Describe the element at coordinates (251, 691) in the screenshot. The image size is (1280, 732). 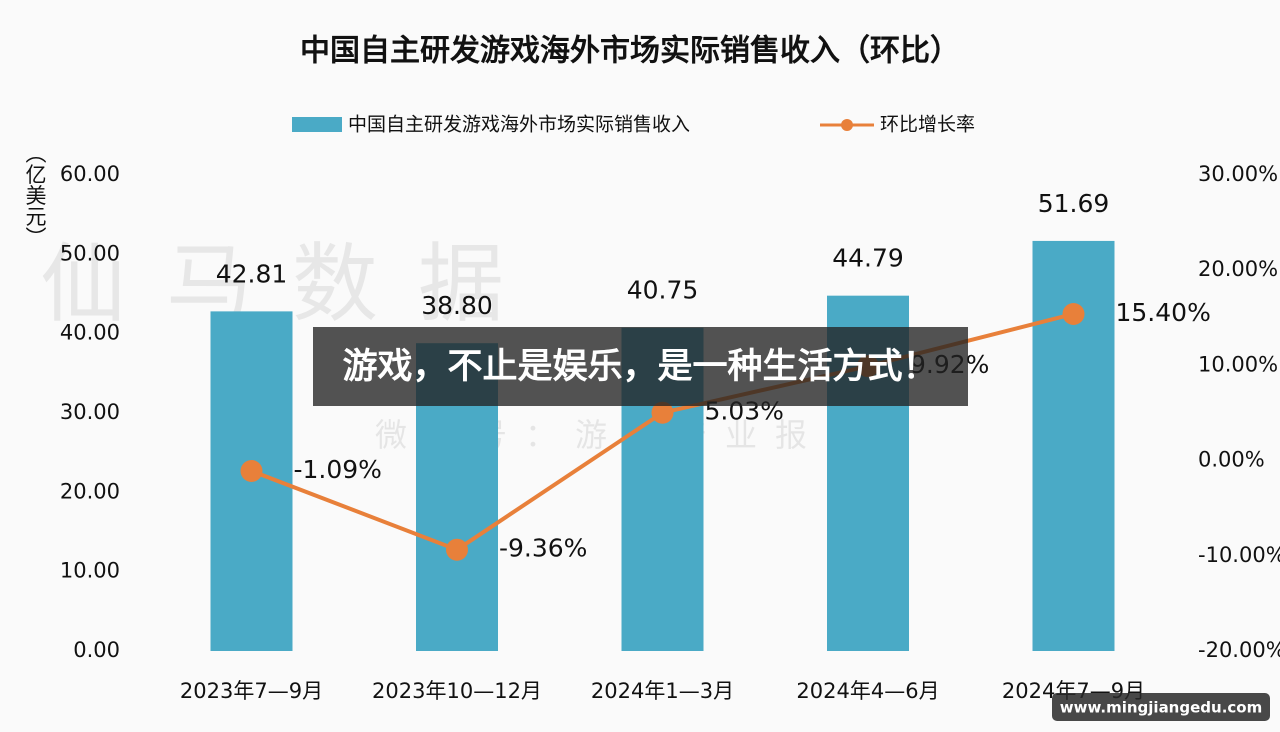
I see `x-tick-label: 2023年7—9月` at that location.